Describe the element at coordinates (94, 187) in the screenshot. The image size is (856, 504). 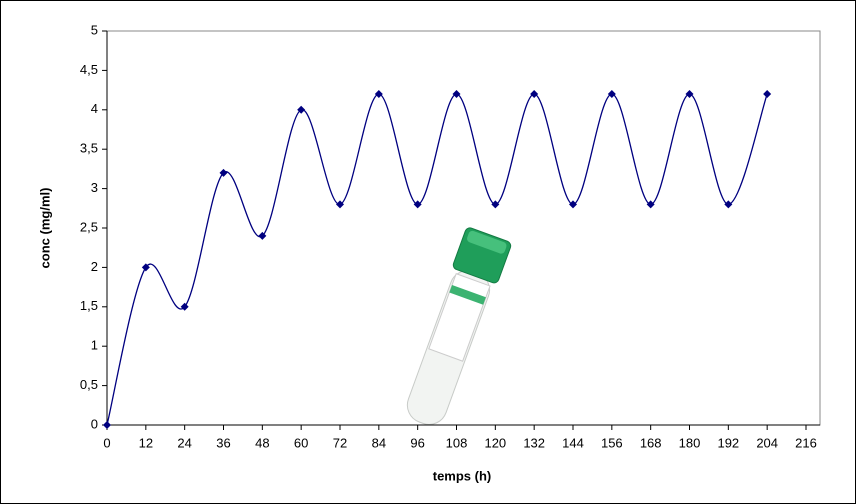
I see `y-tick-label: 3` at that location.